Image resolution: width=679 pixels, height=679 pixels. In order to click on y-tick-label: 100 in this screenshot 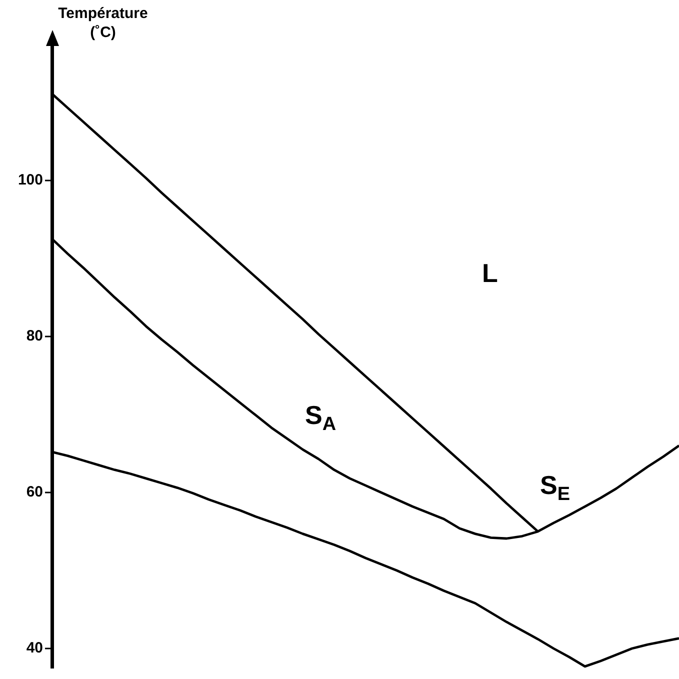, I will do `click(30, 180)`.